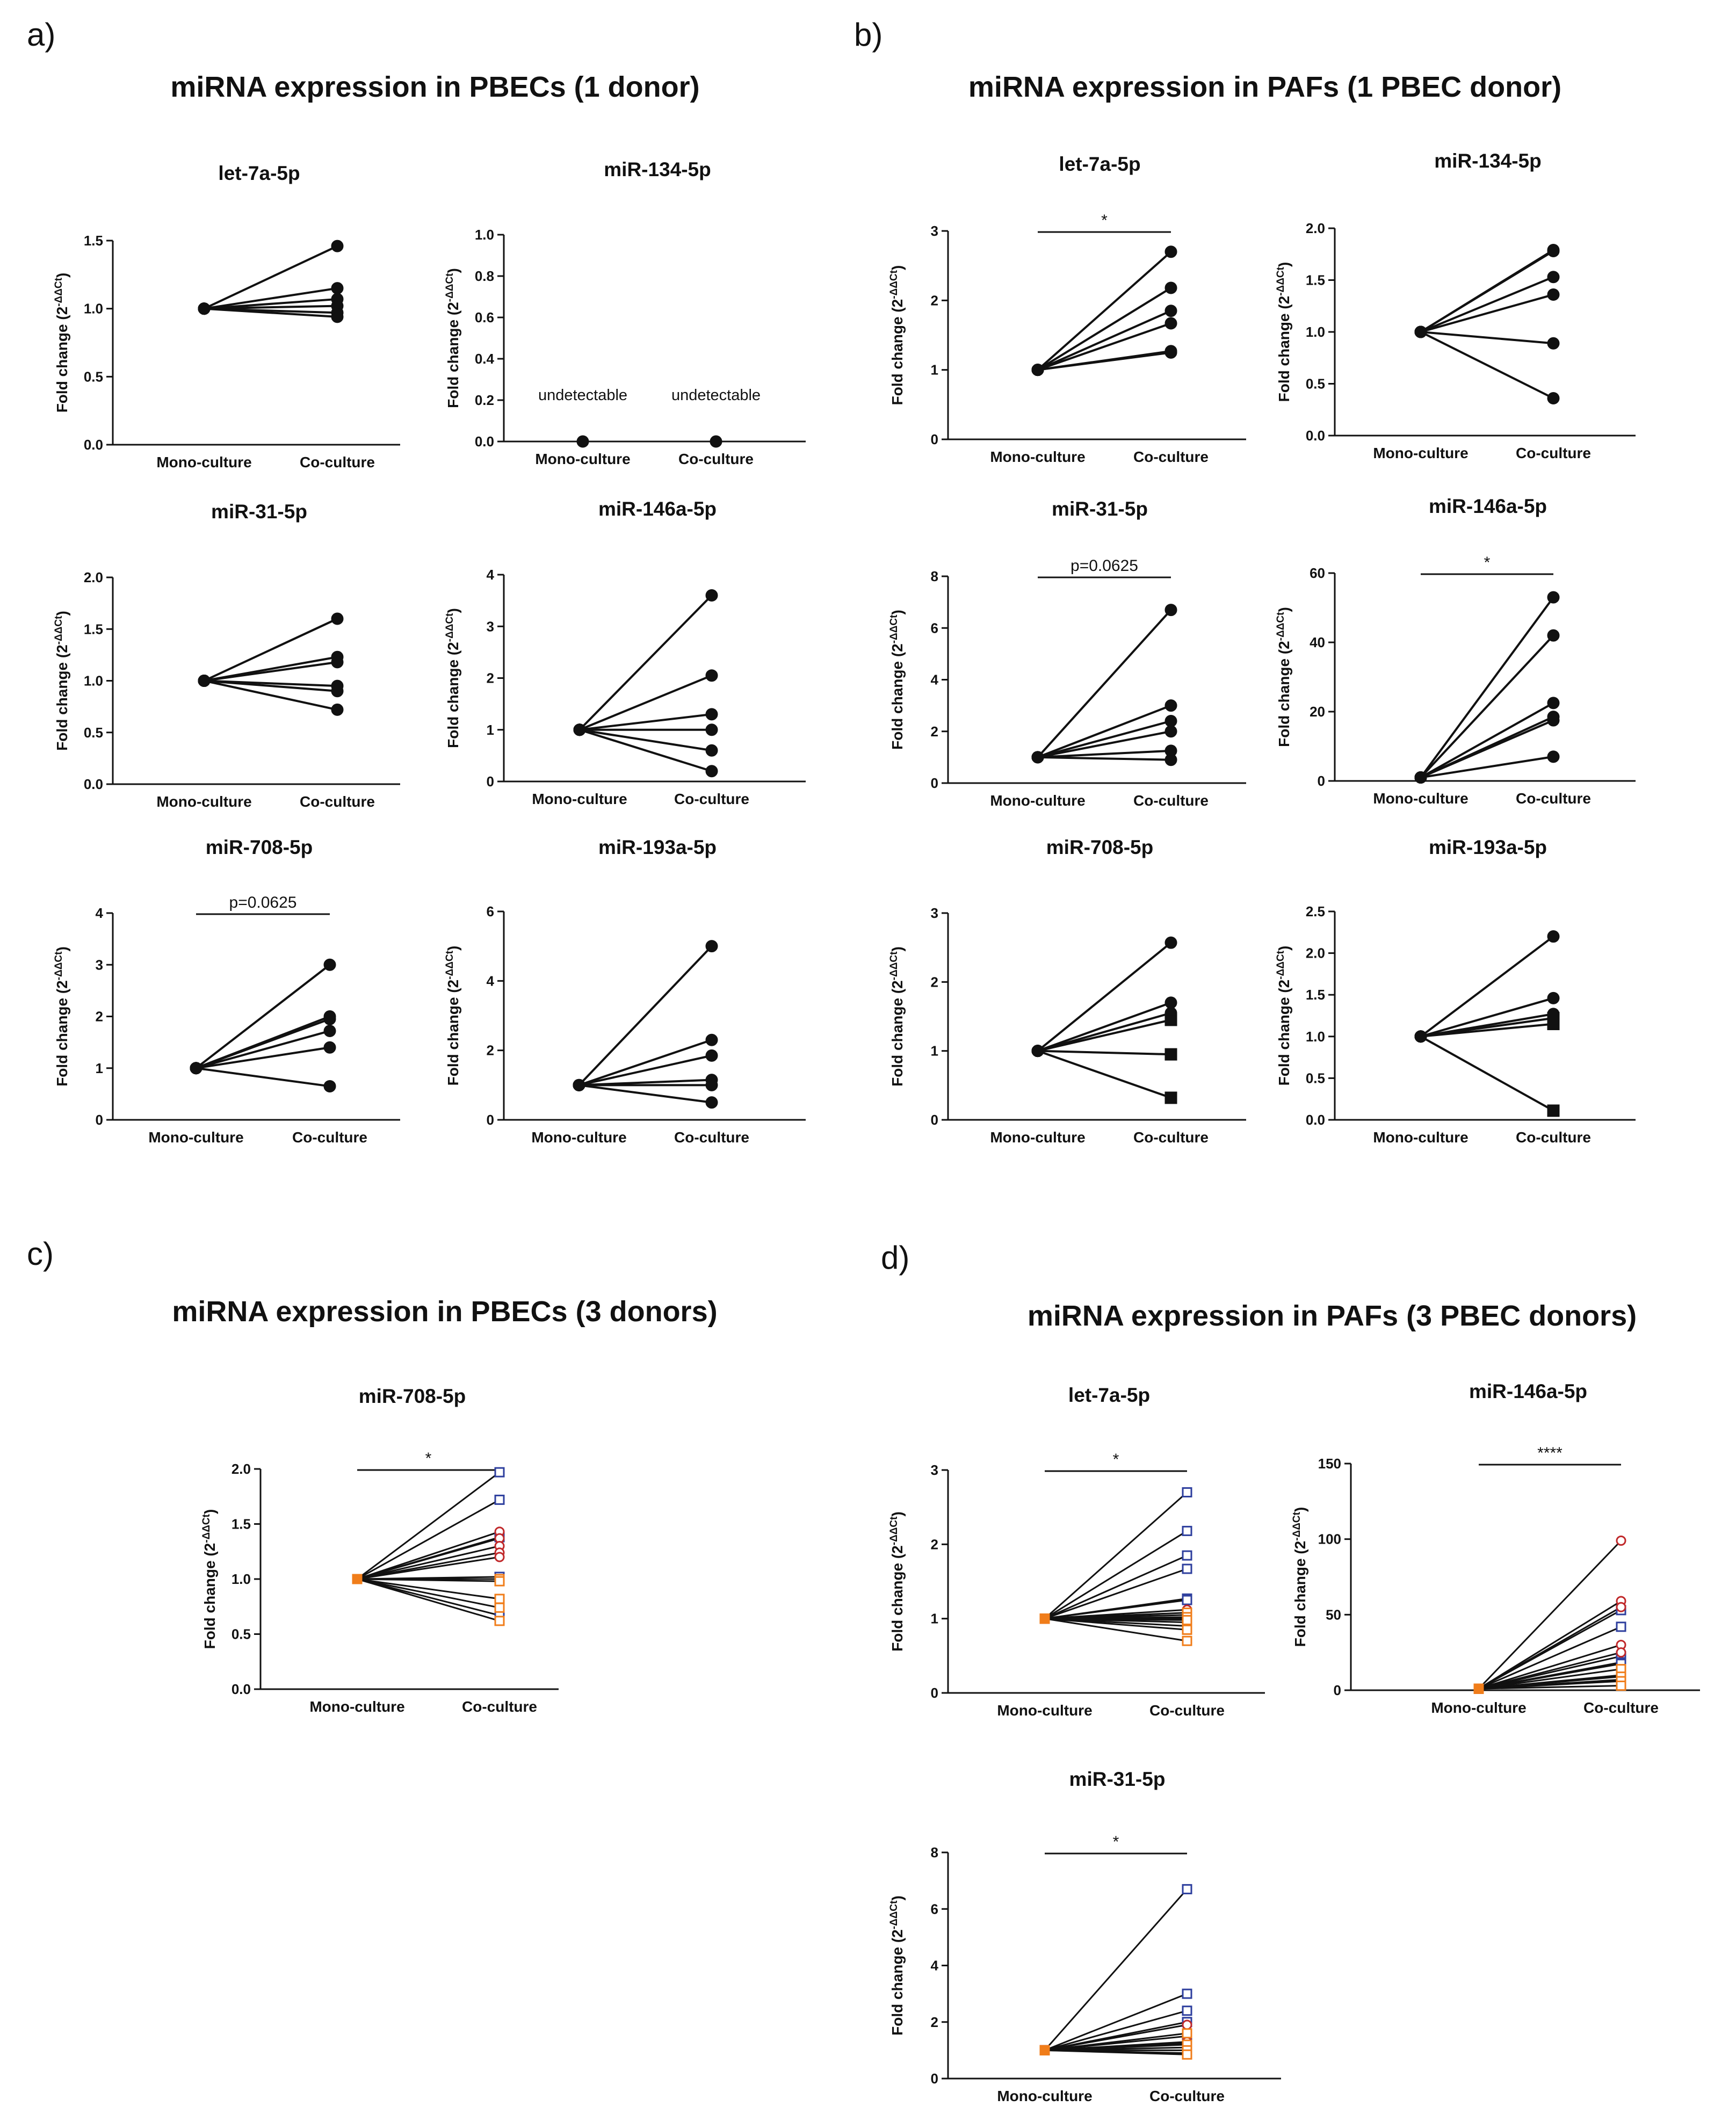 This screenshot has height=2114, width=1736. Describe the element at coordinates (1317, 642) in the screenshot. I see `y-tick-label: 40` at that location.